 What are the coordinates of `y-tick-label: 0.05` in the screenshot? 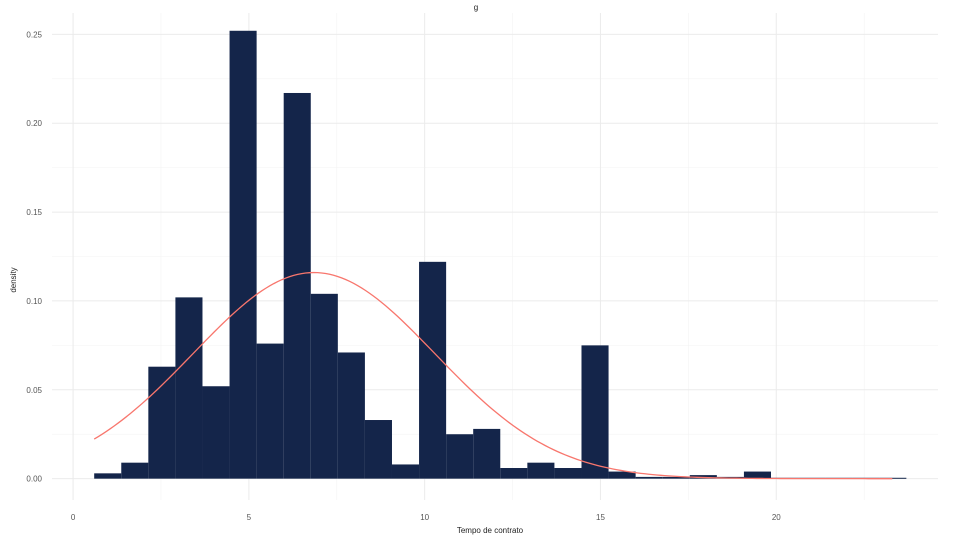 It's located at (34, 390).